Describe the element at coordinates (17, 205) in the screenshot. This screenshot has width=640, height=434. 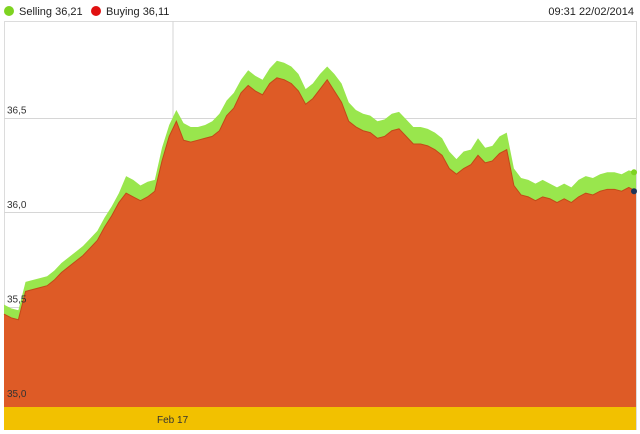
I see `y-tick-label-2: 36,0` at that location.